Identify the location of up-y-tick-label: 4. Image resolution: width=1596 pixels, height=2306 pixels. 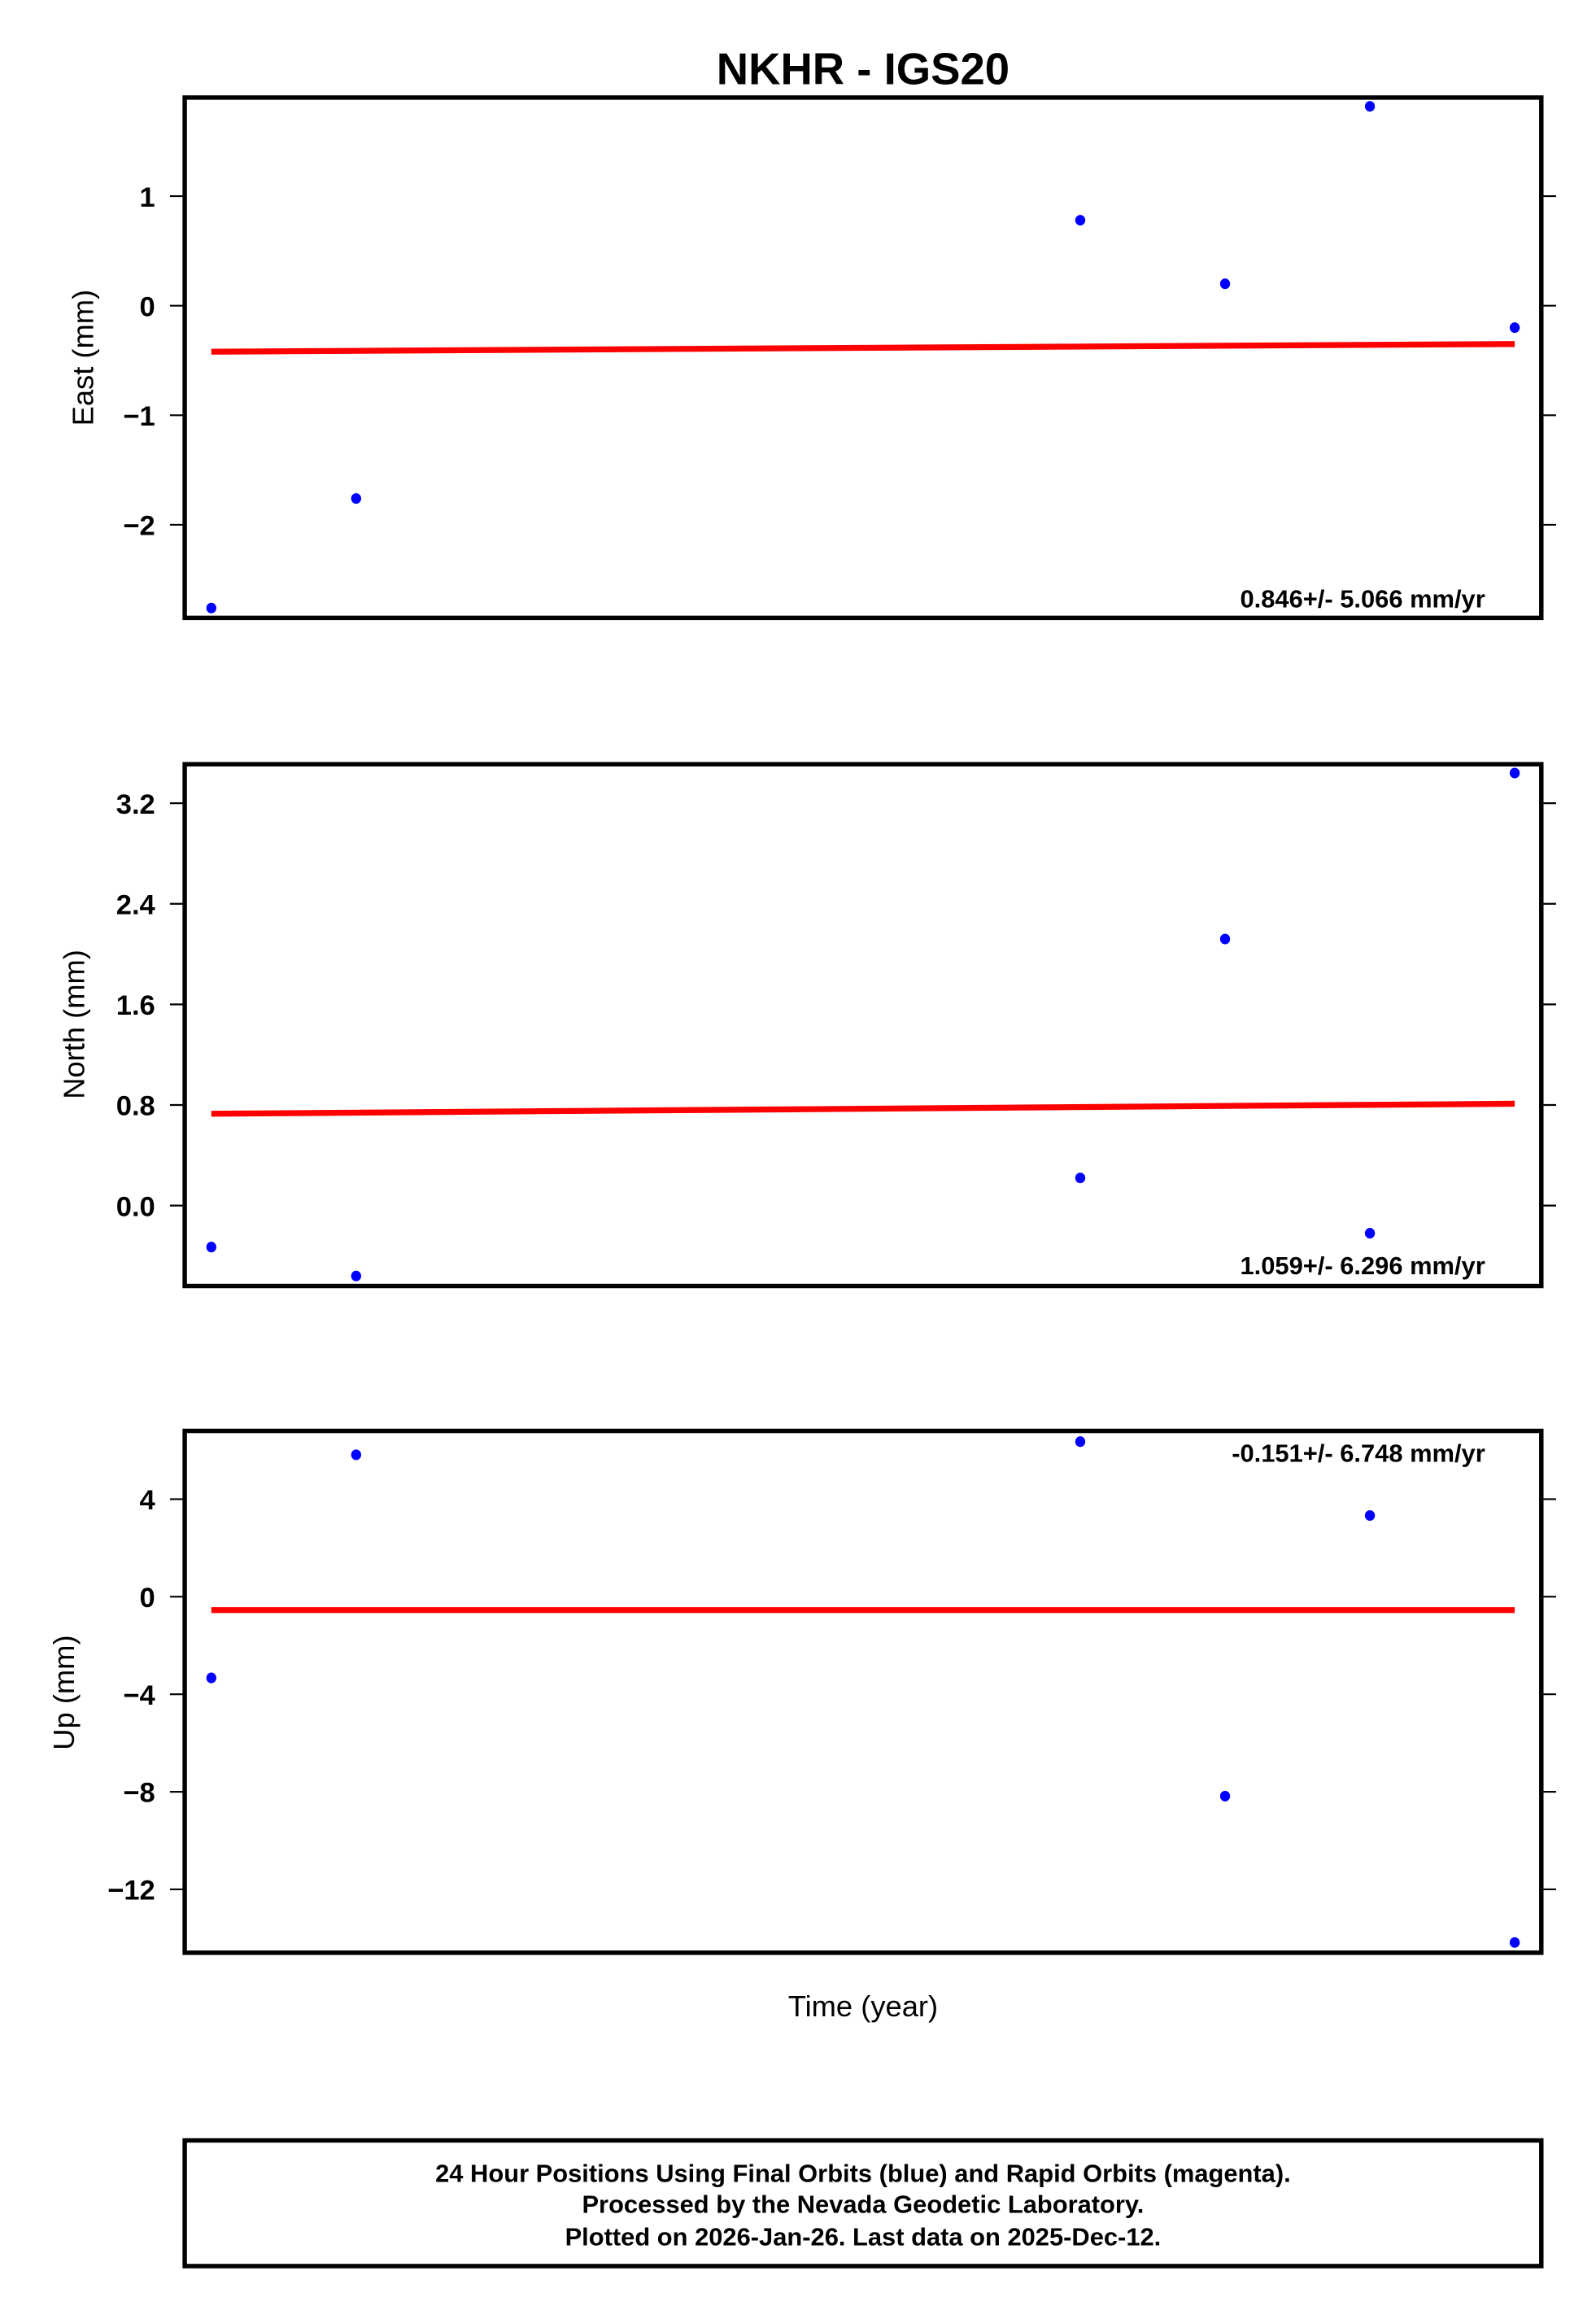
(147, 1500).